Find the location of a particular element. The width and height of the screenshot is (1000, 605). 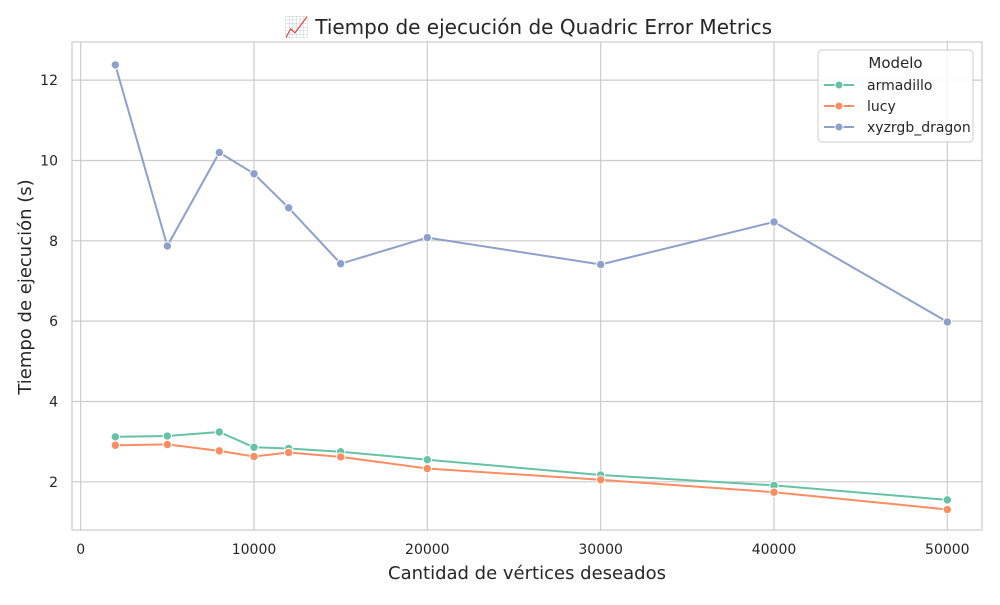

series-lucy is located at coordinates (531, 477).